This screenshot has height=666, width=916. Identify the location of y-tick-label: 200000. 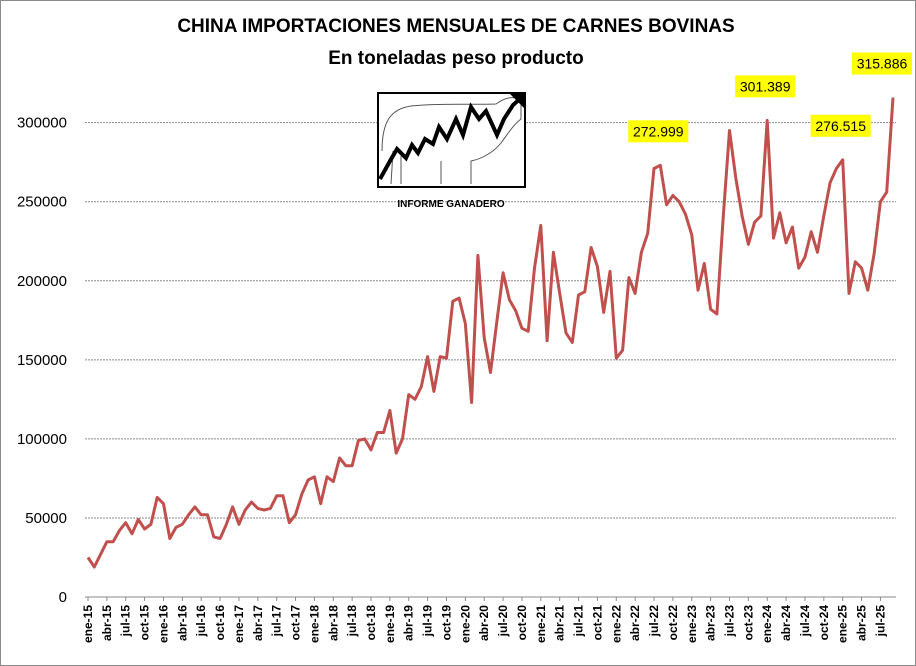
(42, 281).